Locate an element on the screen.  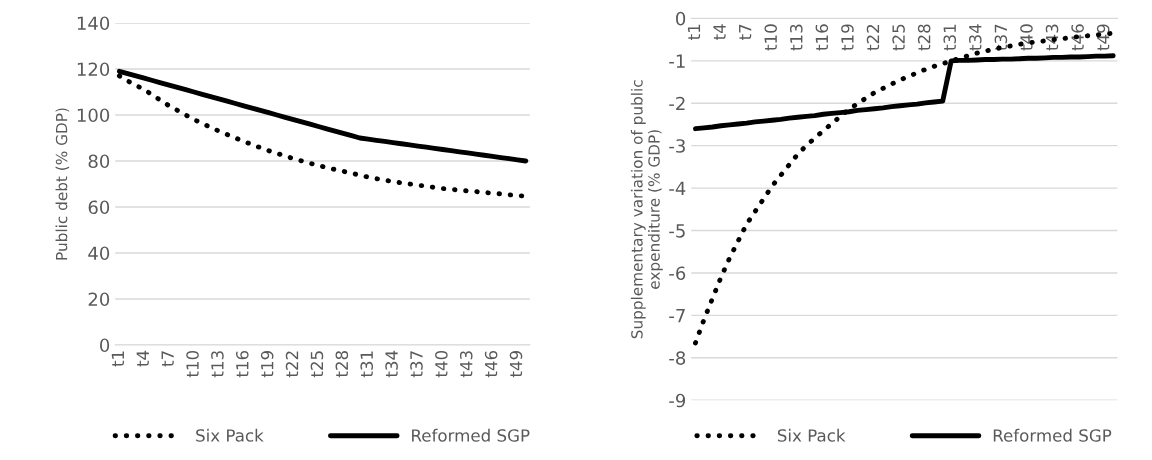
y-tick-label: 80 is located at coordinates (99, 161).